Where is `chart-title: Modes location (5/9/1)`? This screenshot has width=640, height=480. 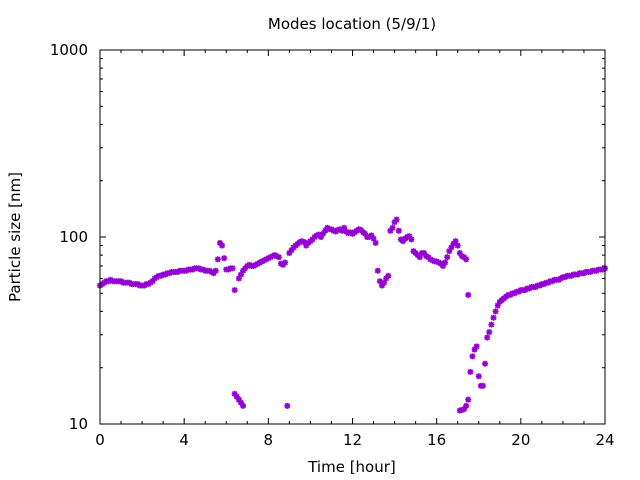 chart-title: Modes location (5/9/1) is located at coordinates (352, 24).